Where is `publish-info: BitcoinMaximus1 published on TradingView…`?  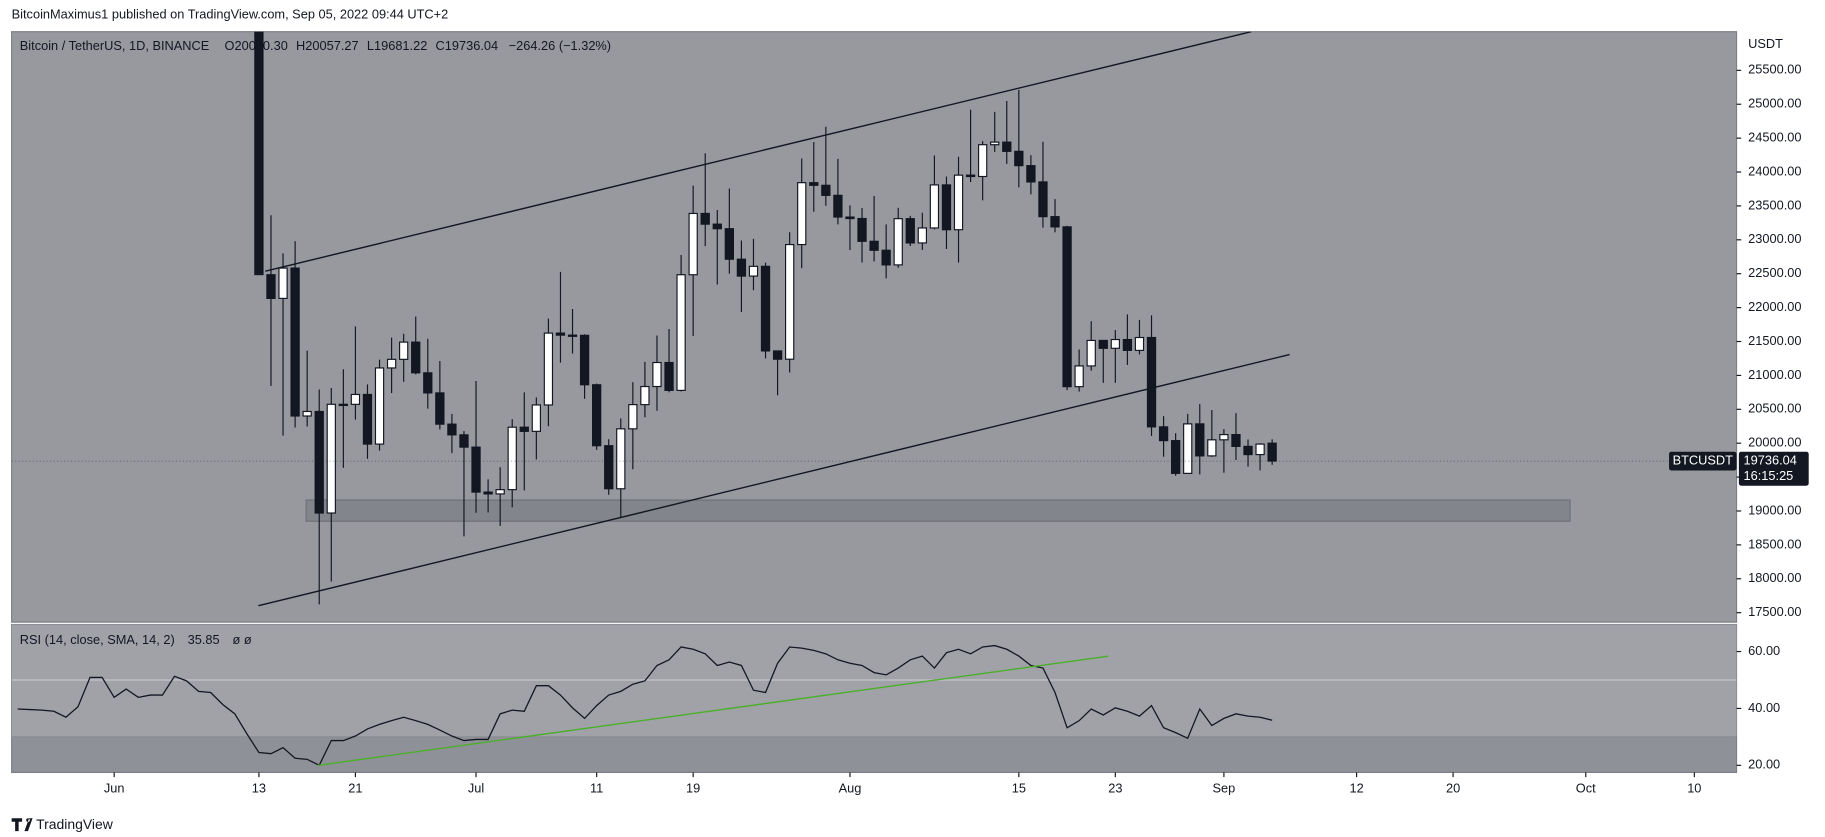
publish-info: BitcoinMaximus1 published on TradingView… is located at coordinates (230, 14).